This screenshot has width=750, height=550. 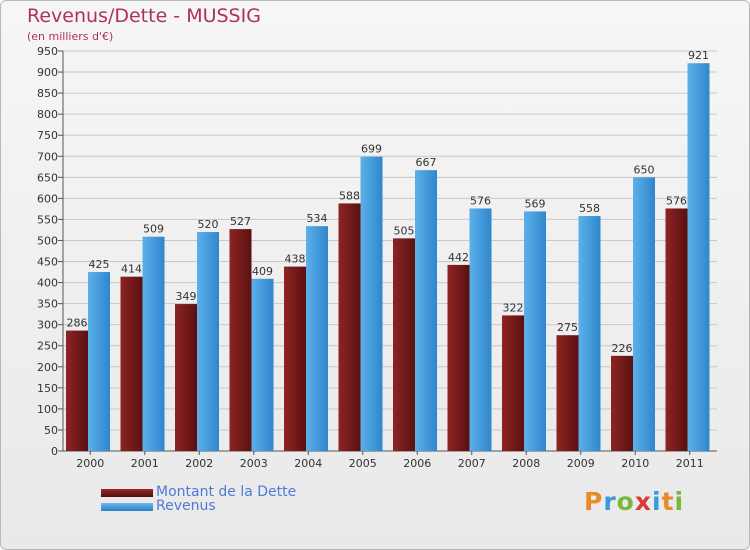 I want to click on chart-title: Revenus/Dette - MUSSIG, so click(x=144, y=16).